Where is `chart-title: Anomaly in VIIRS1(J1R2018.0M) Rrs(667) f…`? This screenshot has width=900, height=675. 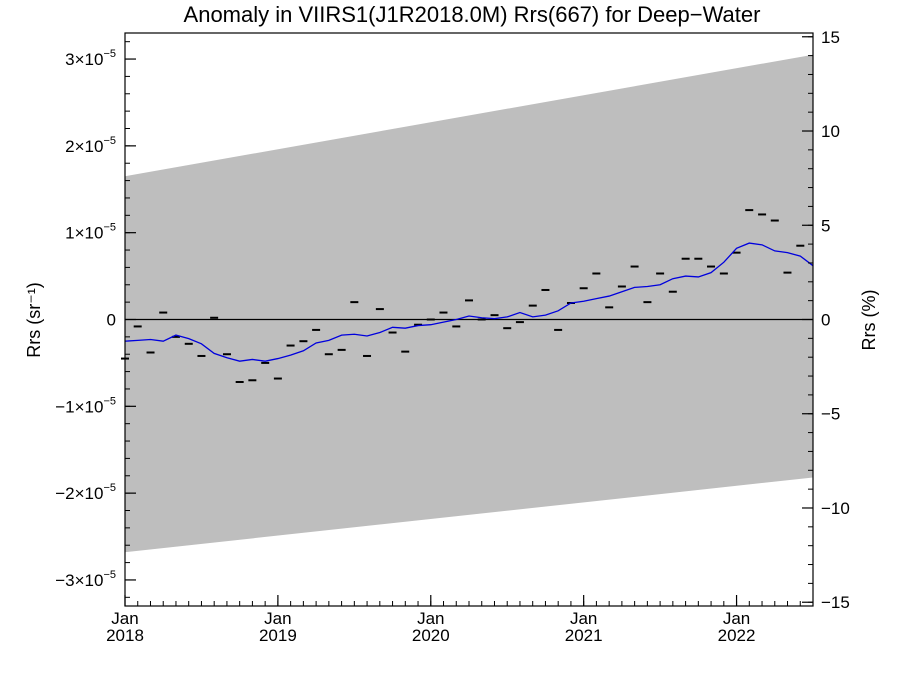 chart-title: Anomaly in VIIRS1(J1R2018.0M) Rrs(667) f… is located at coordinates (472, 14).